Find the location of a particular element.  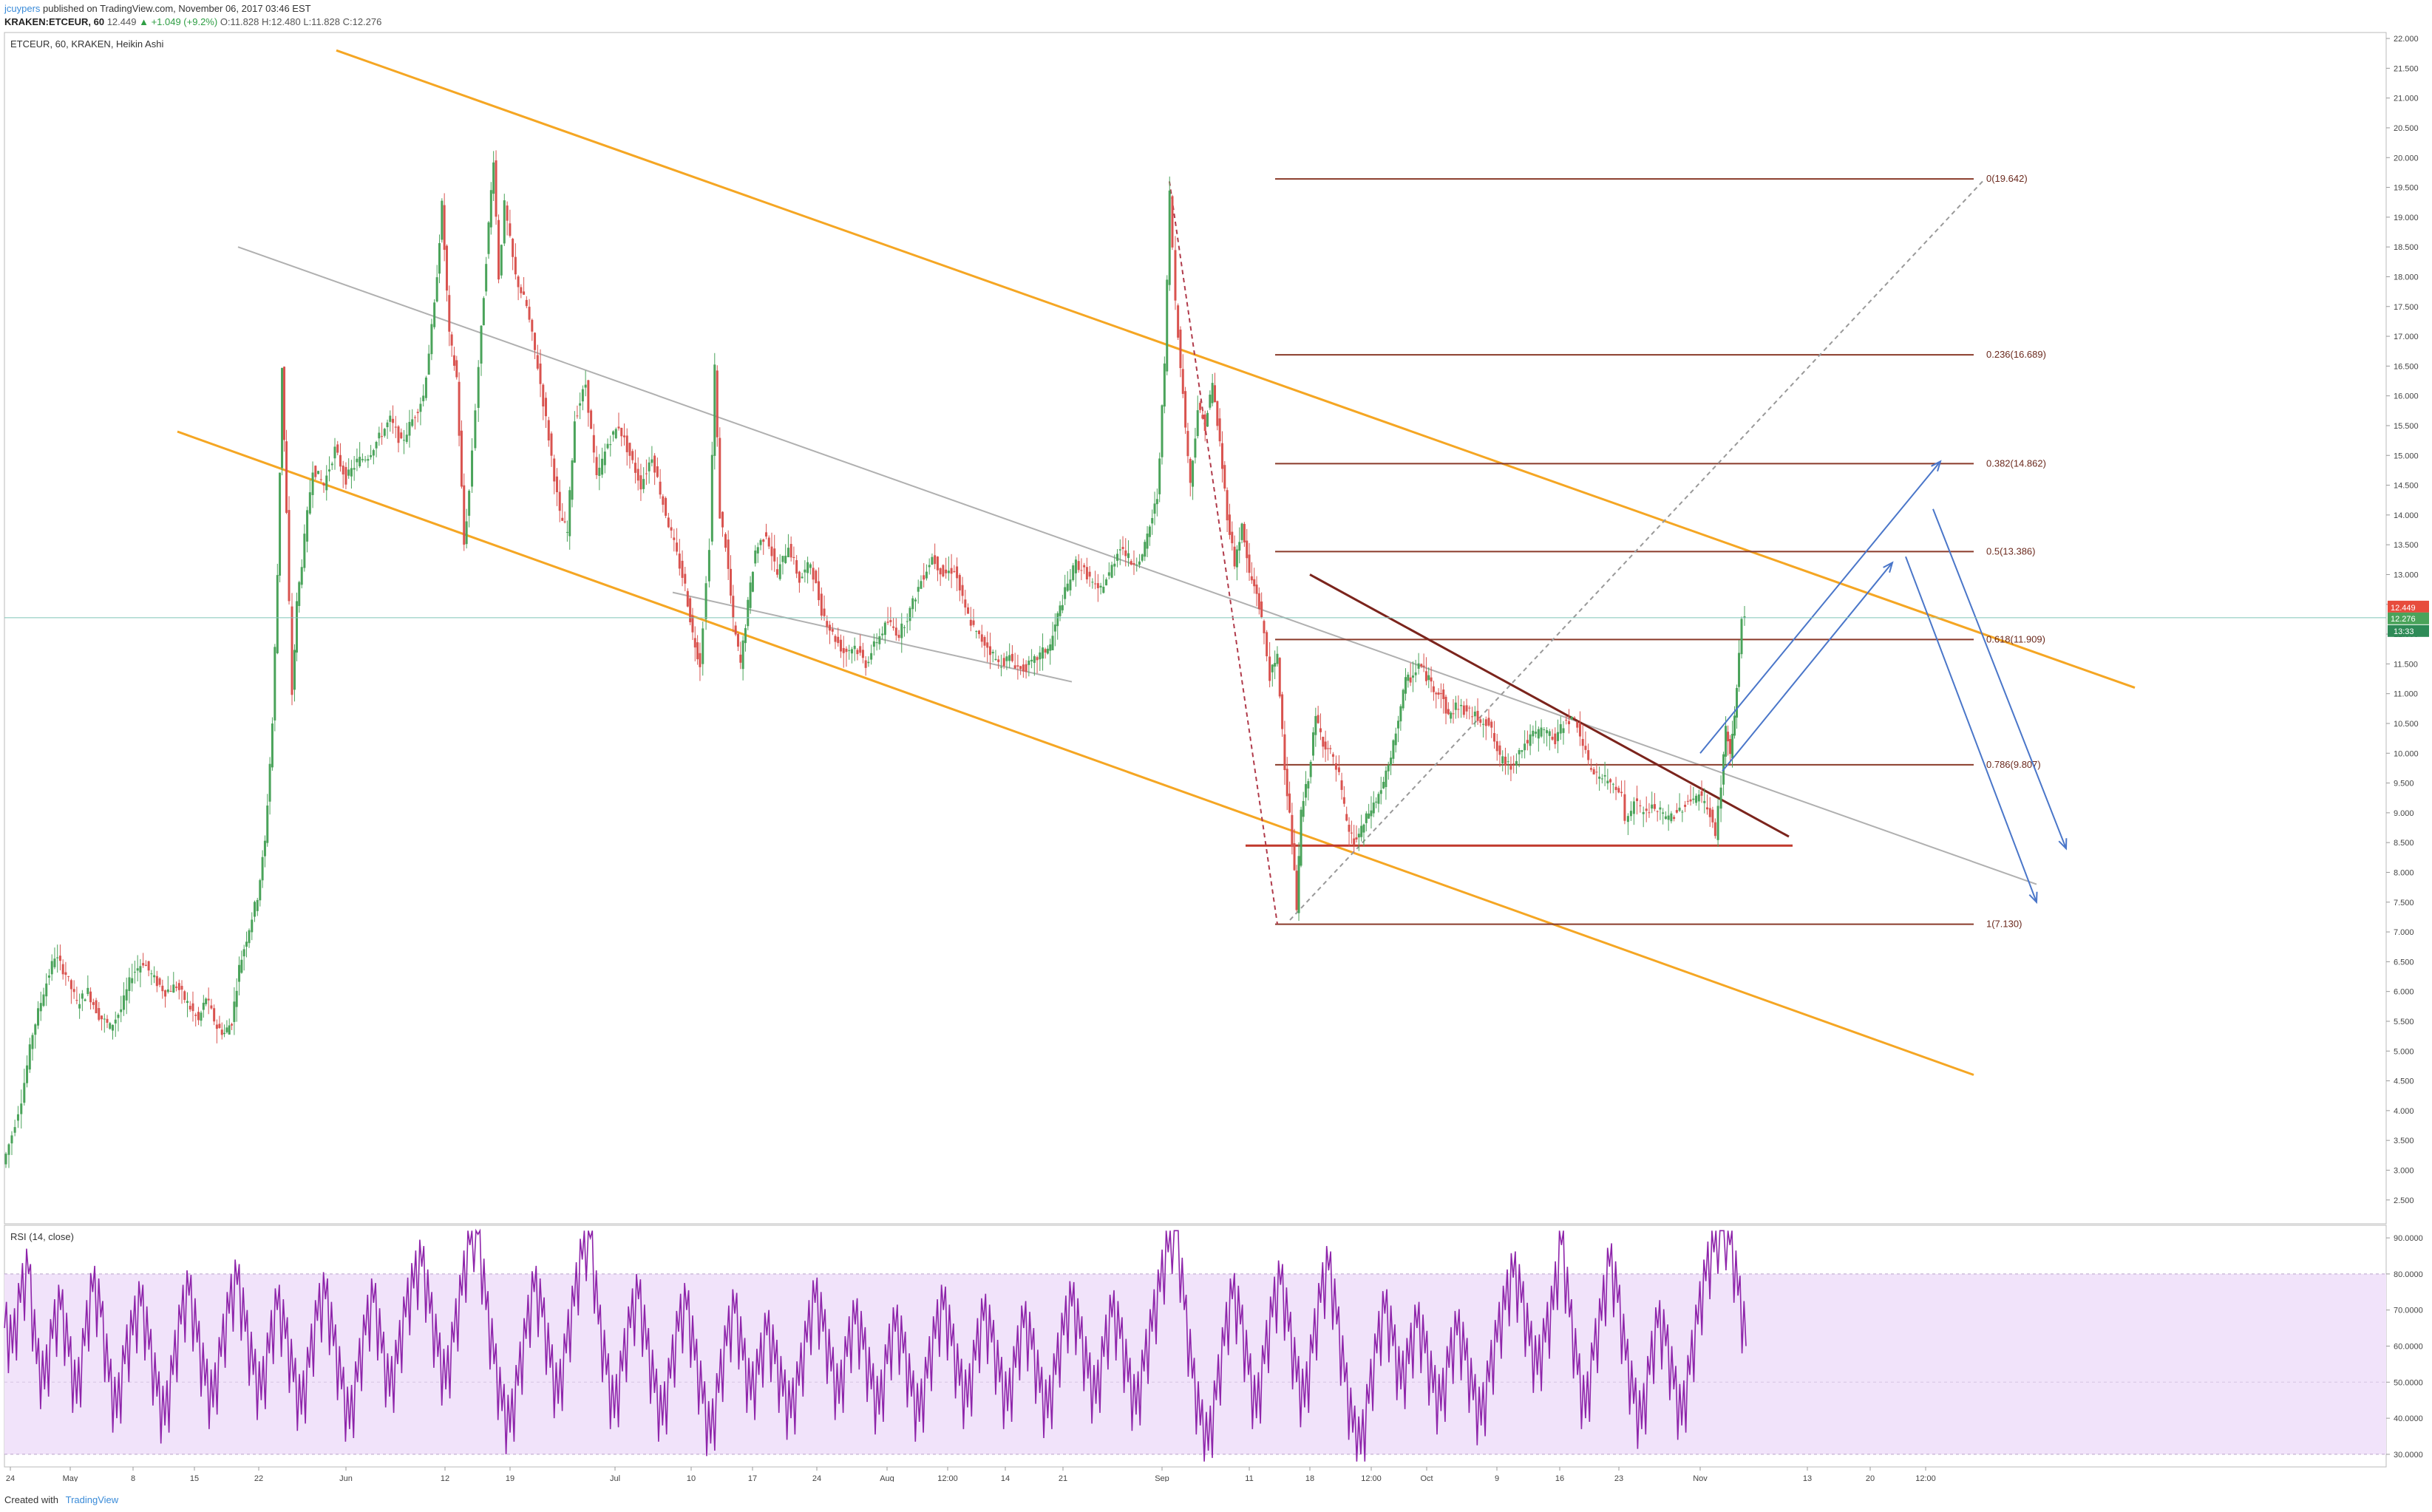

x-tick-label: 12:00 is located at coordinates (1926, 1478).